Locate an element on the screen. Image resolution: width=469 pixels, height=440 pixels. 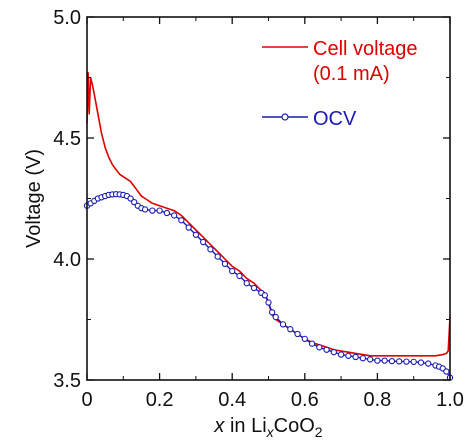
y-tick-label: 4.0 is located at coordinates (67, 260).